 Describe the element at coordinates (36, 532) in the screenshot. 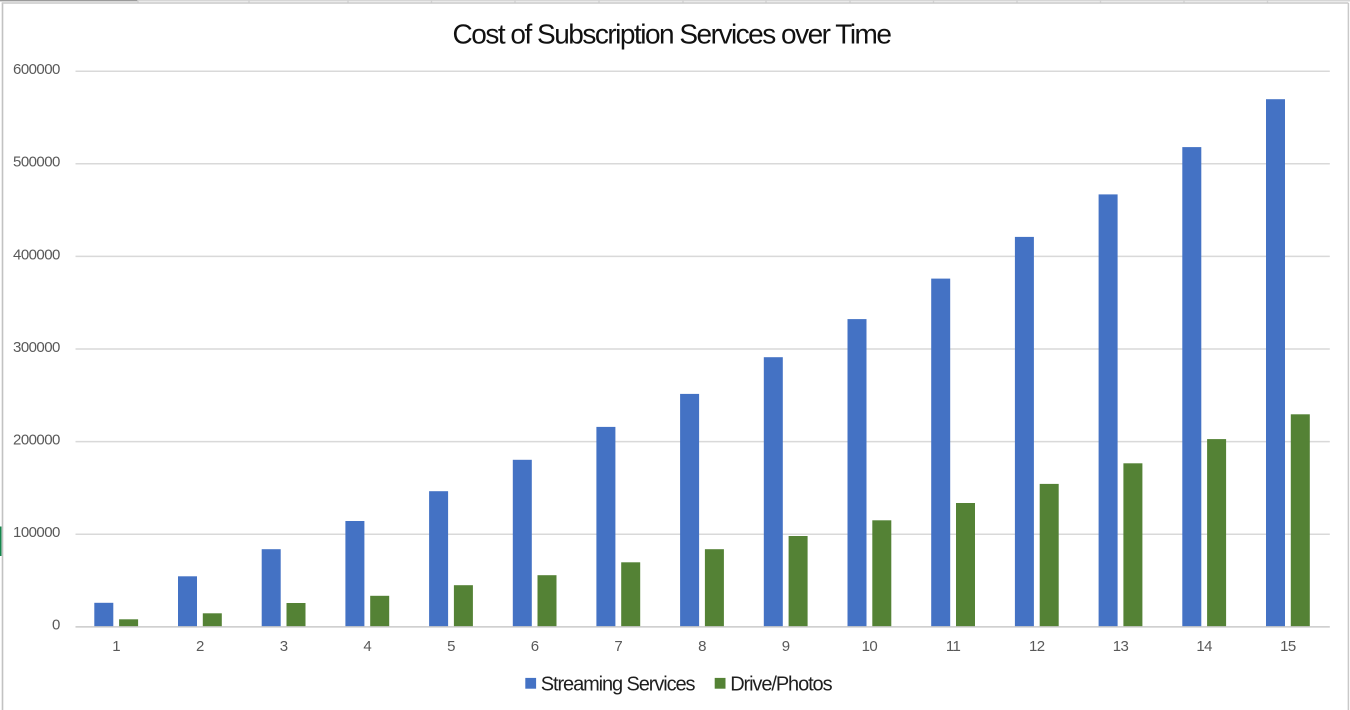

I see `svg-text: 100000` at that location.